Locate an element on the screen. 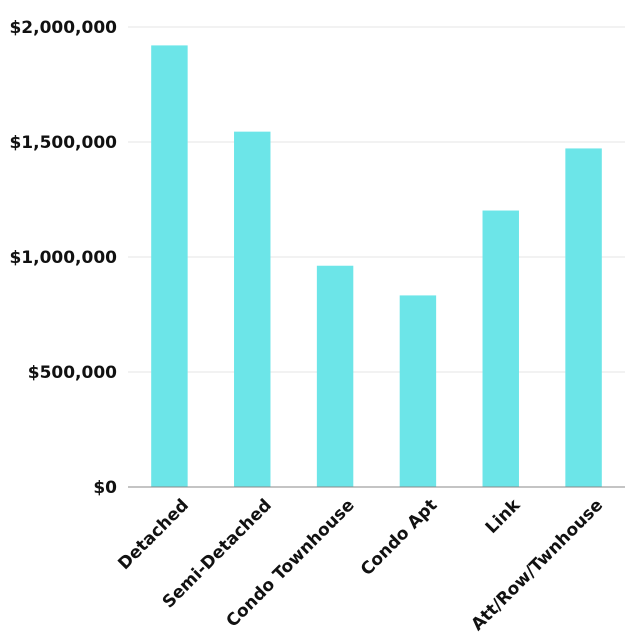 The width and height of the screenshot is (640, 640). bar-link is located at coordinates (500, 349).